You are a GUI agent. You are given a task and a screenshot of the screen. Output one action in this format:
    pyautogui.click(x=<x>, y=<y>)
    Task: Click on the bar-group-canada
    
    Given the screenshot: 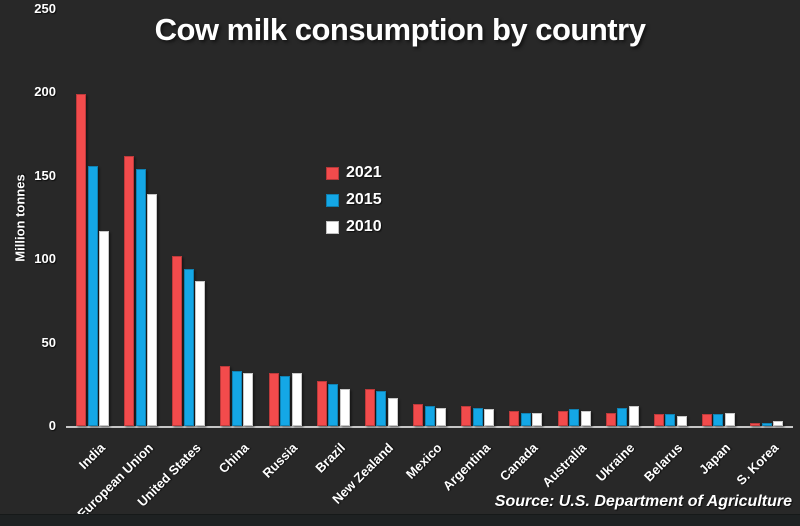 What is the action you would take?
    pyautogui.click(x=526, y=418)
    